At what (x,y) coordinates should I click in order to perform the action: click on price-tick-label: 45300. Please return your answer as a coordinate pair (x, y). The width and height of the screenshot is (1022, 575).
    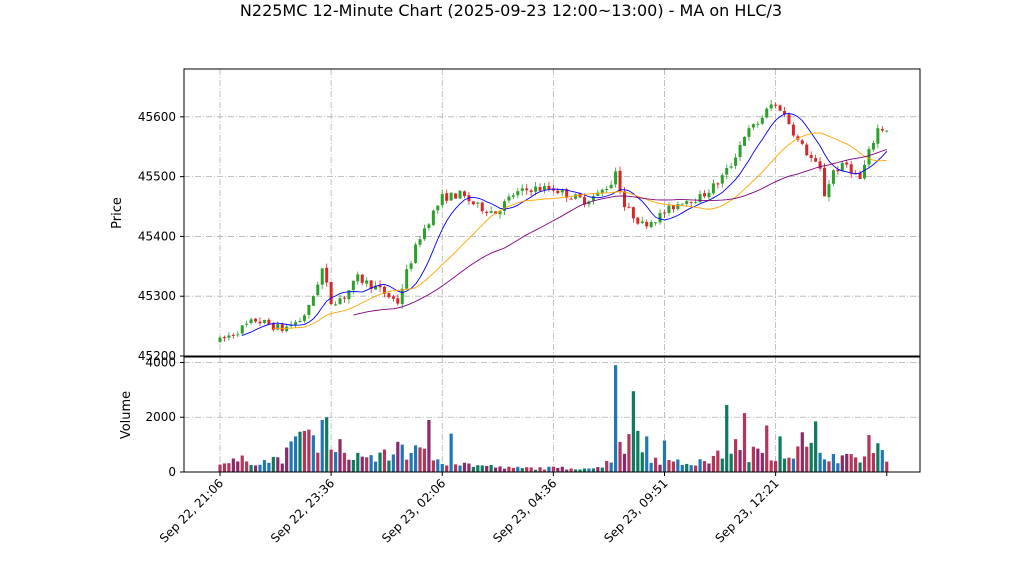
    Looking at the image, I should click on (157, 296).